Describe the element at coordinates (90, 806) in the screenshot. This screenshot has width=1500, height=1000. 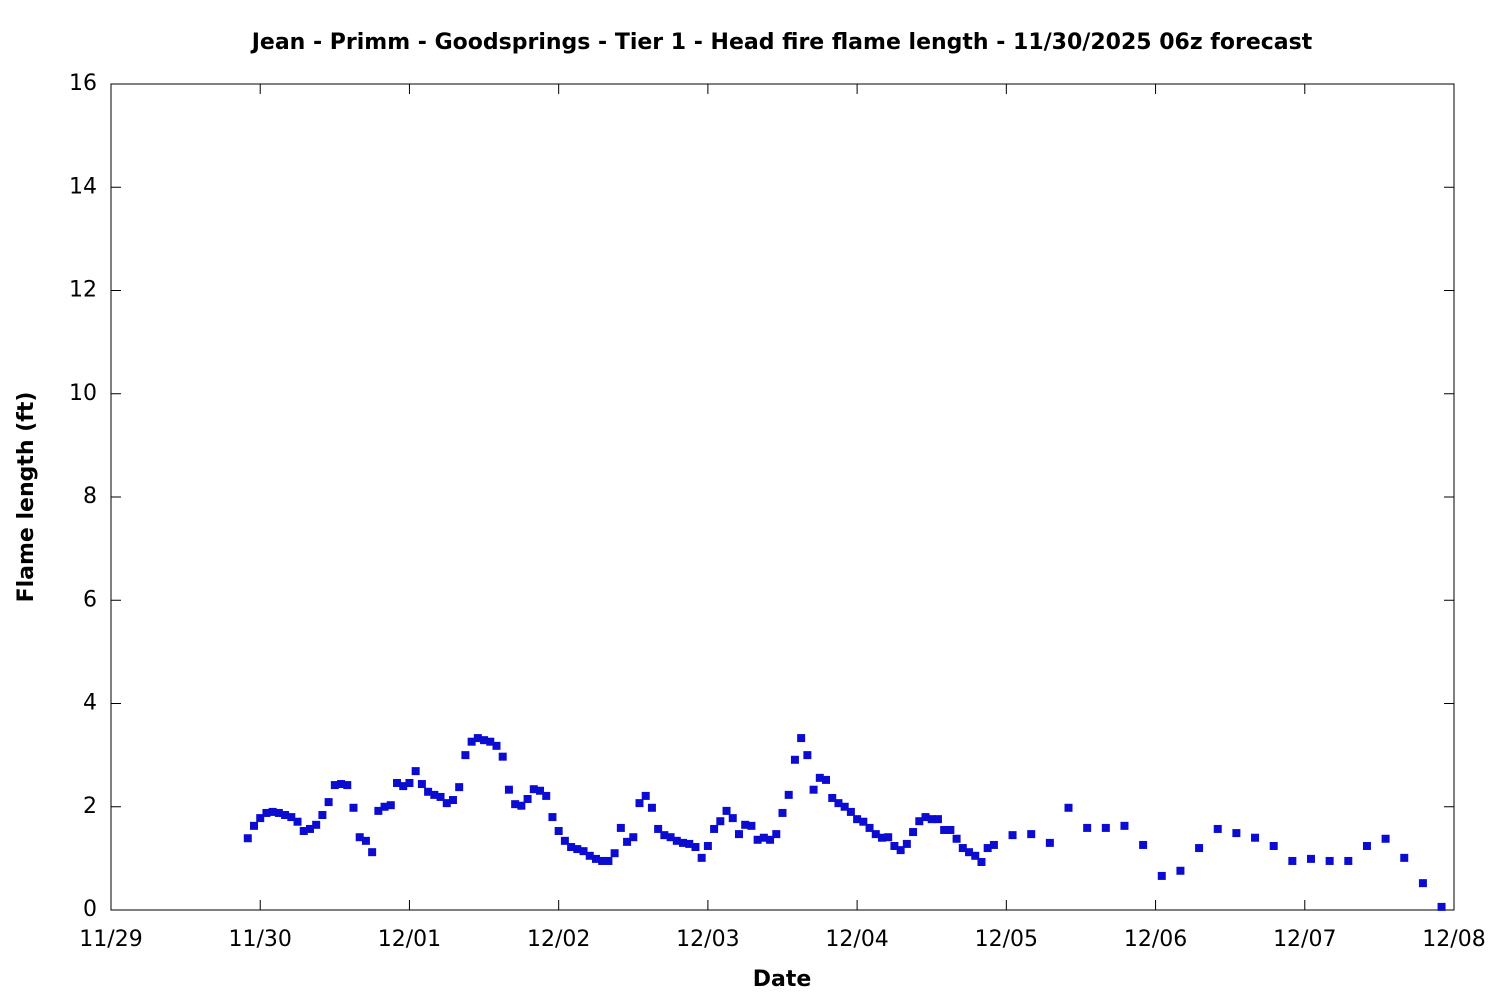
I see `y-tick-label: 2` at that location.